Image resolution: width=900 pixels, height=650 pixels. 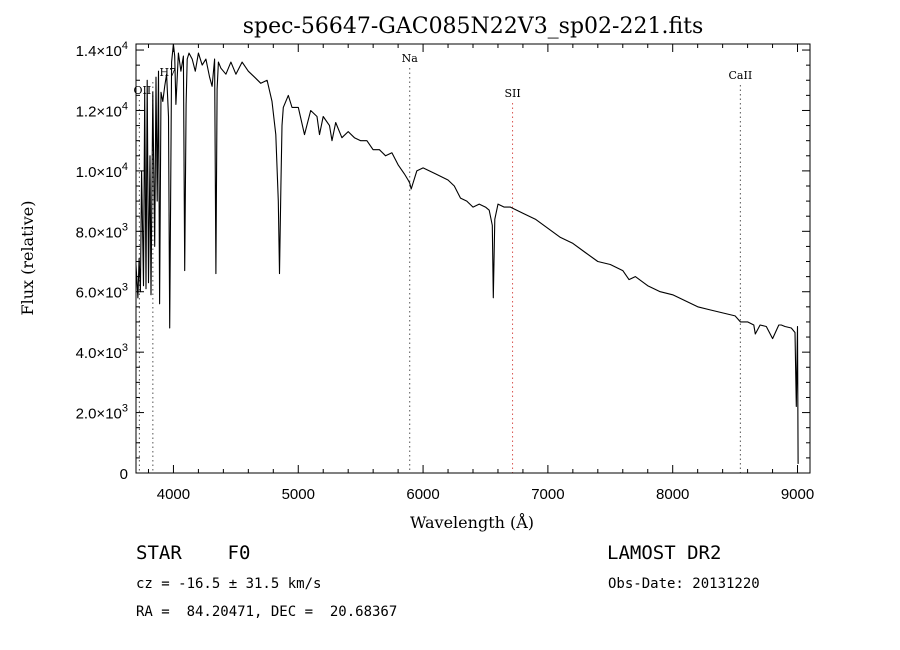 I want to click on spectral-line-label: SII, so click(x=512, y=93).